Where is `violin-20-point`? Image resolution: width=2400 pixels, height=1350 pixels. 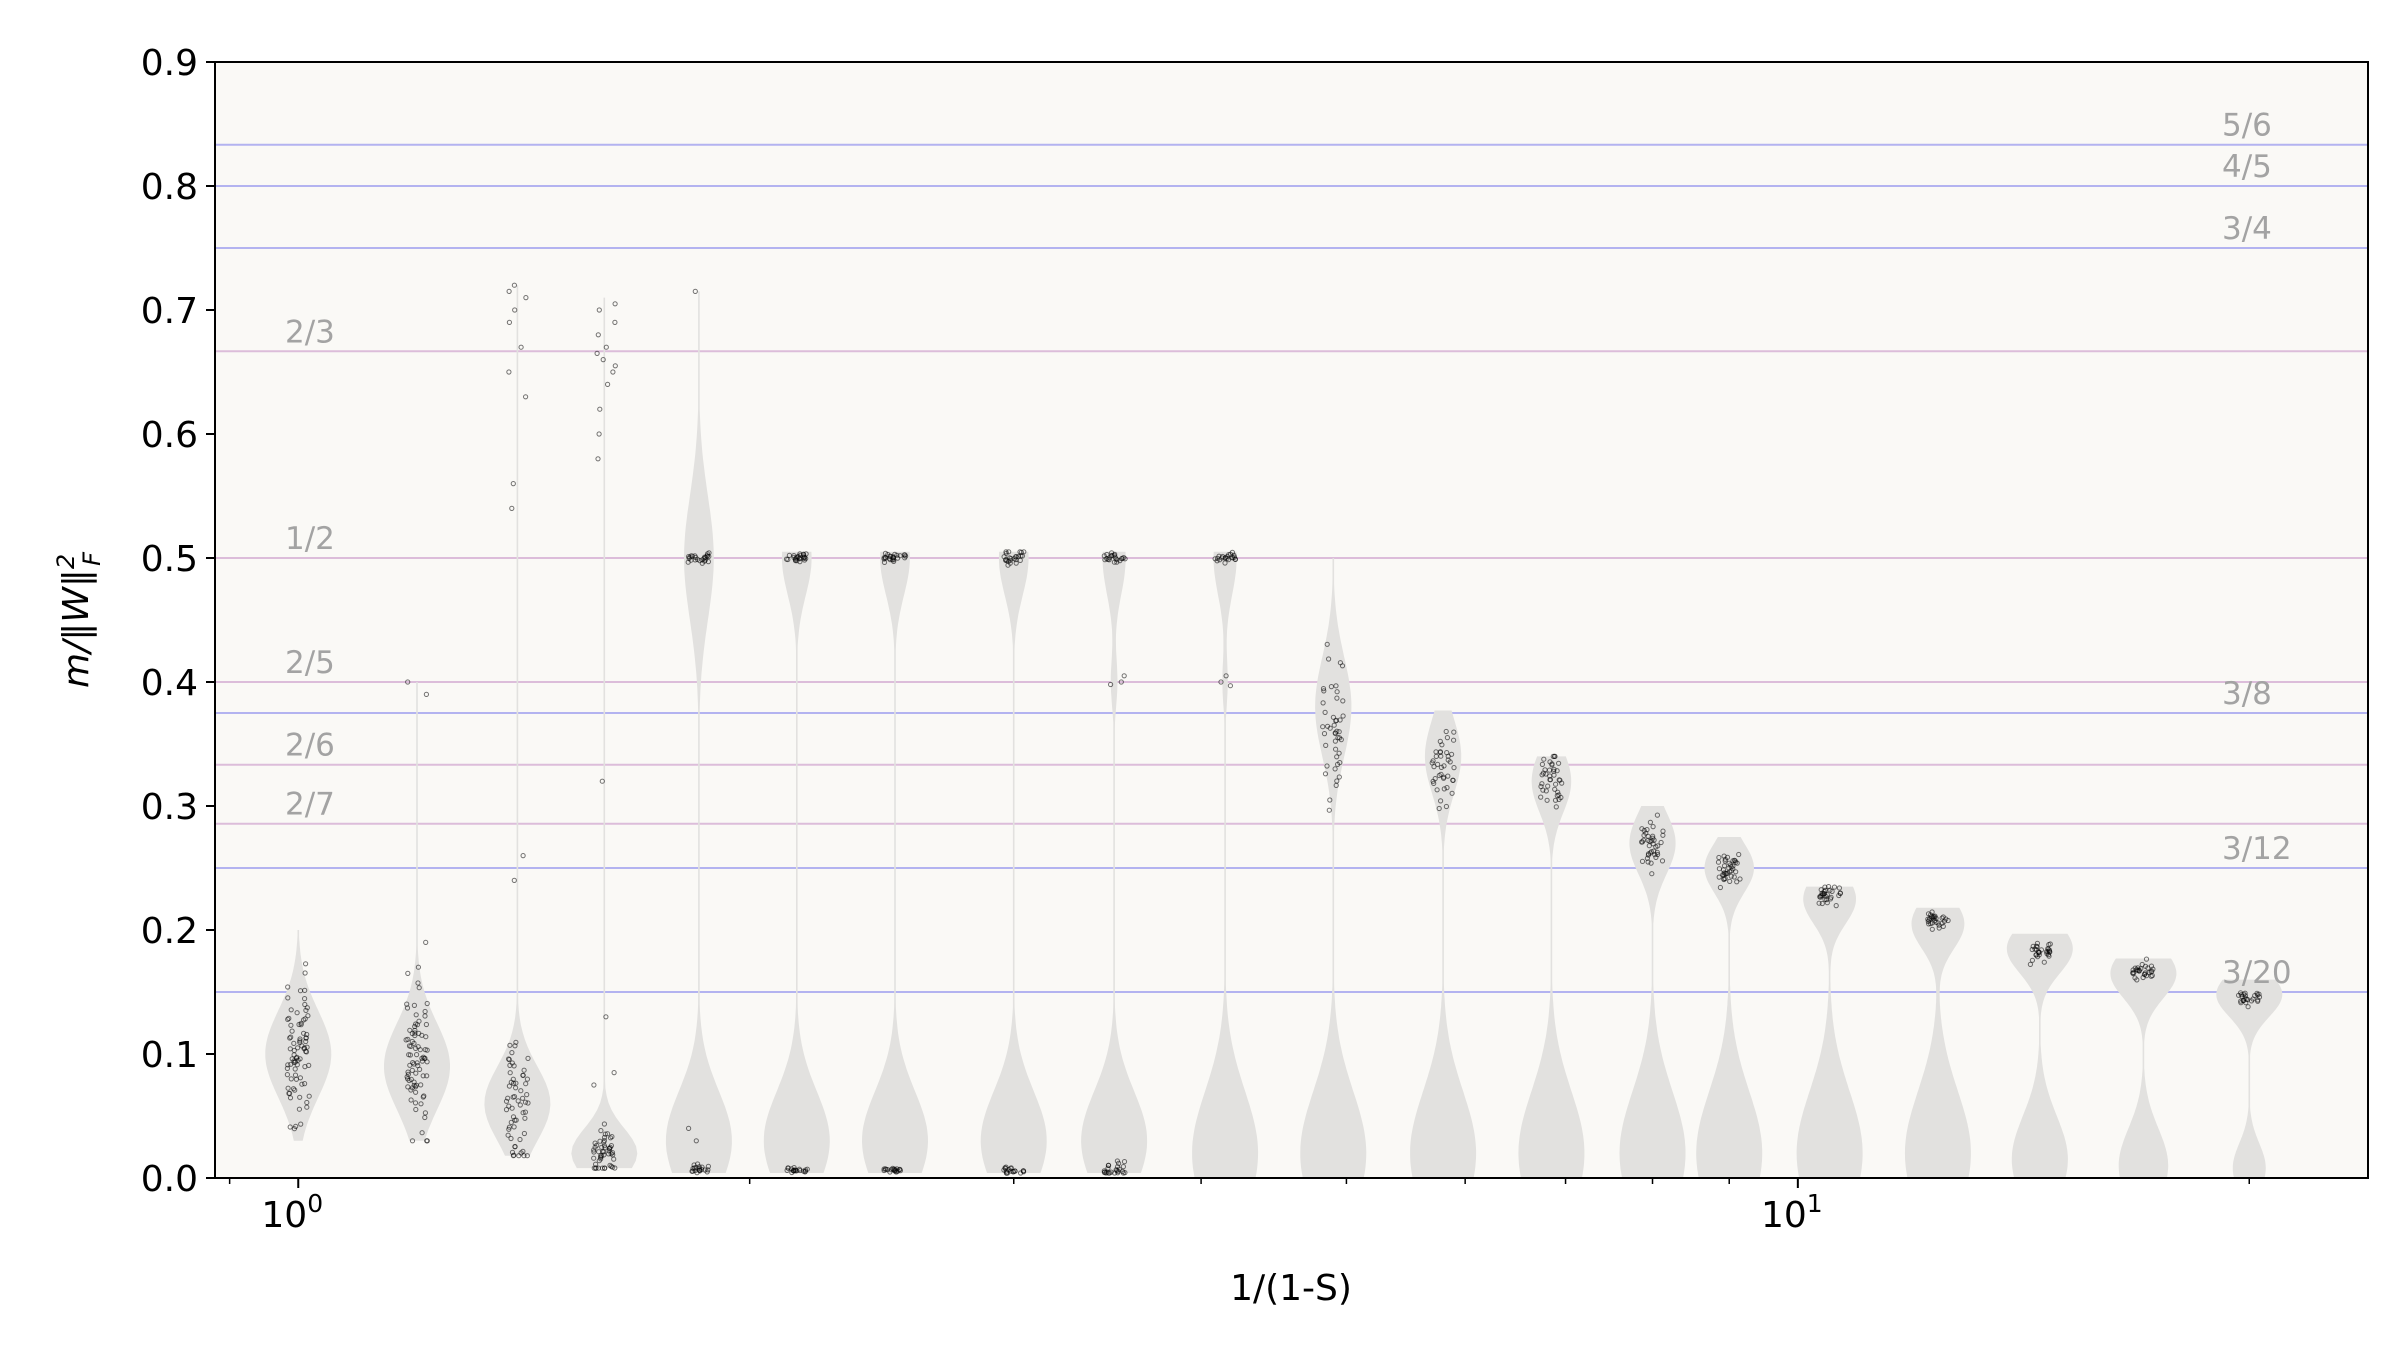
violin-20-point is located at coordinates (2258, 1001).